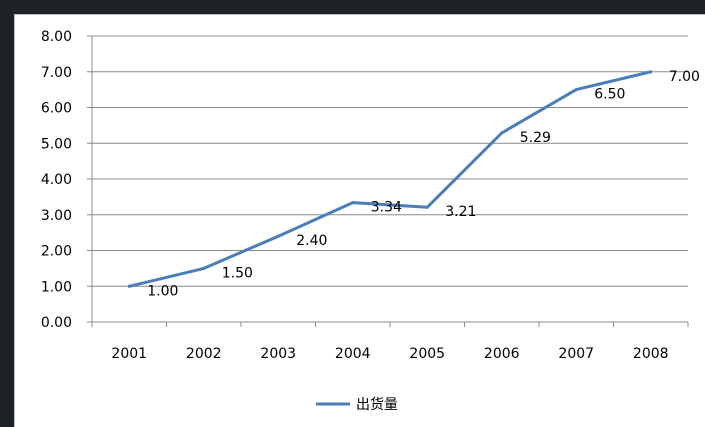 The height and width of the screenshot is (427, 705). I want to click on y-tick-label: 3.00, so click(56, 216).